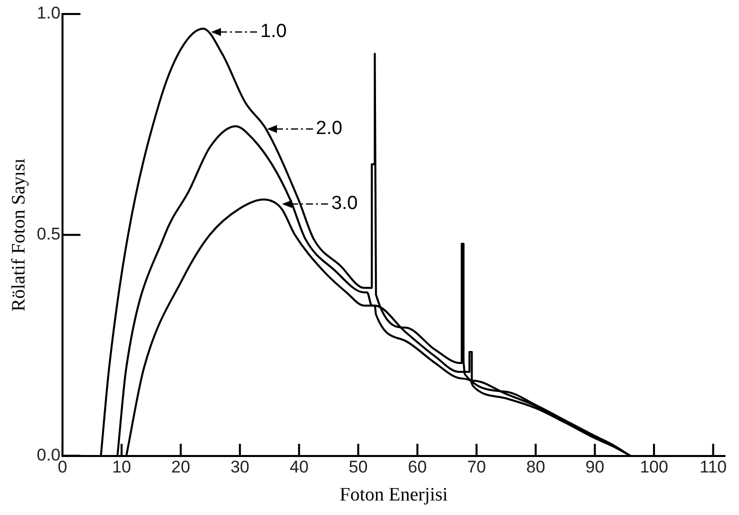  What do you see at coordinates (48, 234) in the screenshot?
I see `y-tick-label: 0.5` at bounding box center [48, 234].